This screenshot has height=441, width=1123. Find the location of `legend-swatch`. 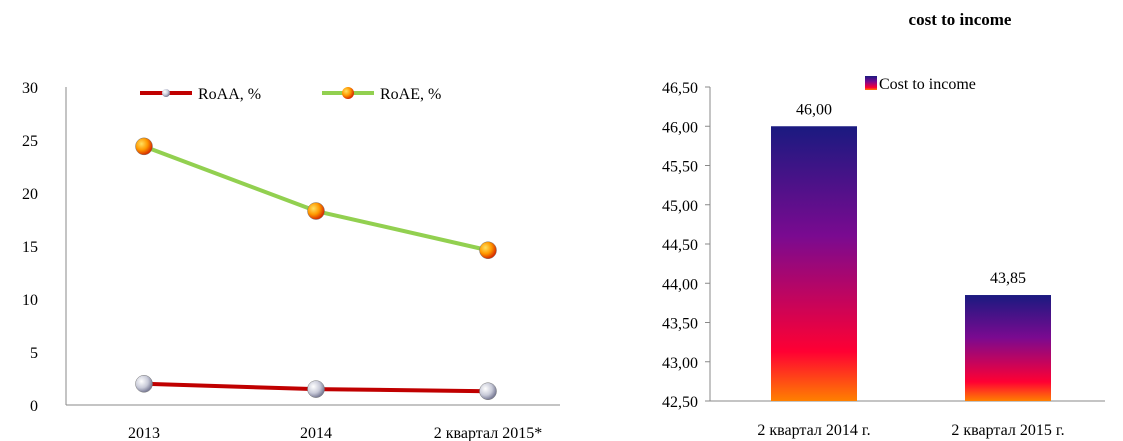

legend-swatch is located at coordinates (871, 83).